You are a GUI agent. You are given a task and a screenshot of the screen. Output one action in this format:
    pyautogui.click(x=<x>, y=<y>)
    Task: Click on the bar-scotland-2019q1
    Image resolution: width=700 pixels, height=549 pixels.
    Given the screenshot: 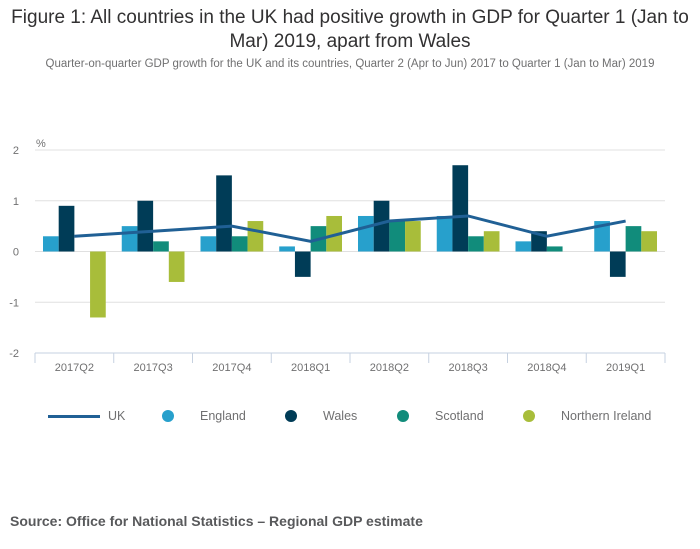 What is the action you would take?
    pyautogui.click(x=633, y=239)
    